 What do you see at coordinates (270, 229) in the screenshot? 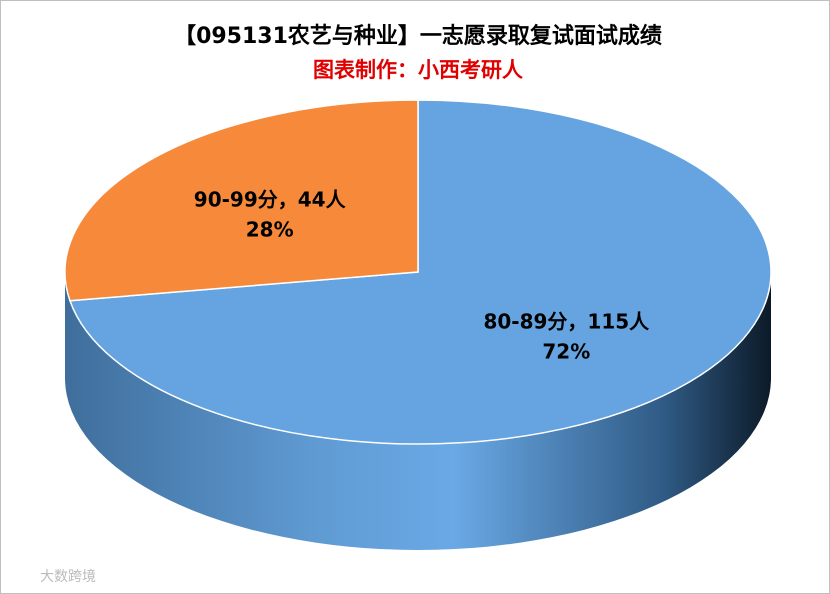
I see `percent-label: 28%` at bounding box center [270, 229].